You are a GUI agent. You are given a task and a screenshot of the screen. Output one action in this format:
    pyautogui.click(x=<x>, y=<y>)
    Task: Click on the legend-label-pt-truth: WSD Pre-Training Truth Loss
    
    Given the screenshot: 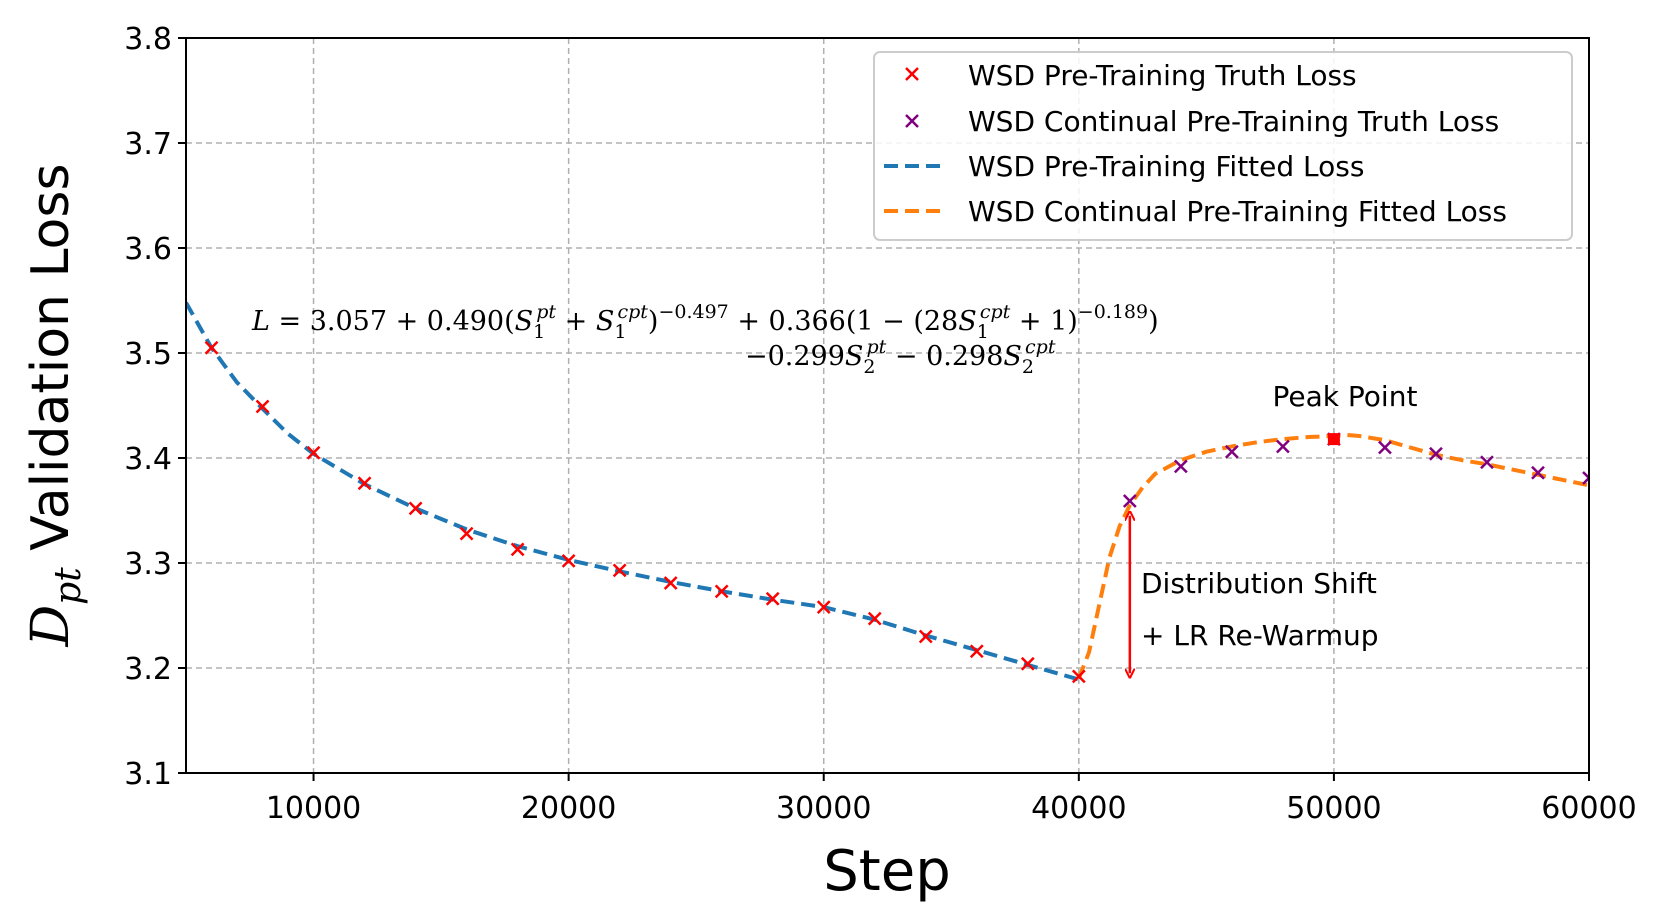 What is the action you would take?
    pyautogui.click(x=1162, y=75)
    